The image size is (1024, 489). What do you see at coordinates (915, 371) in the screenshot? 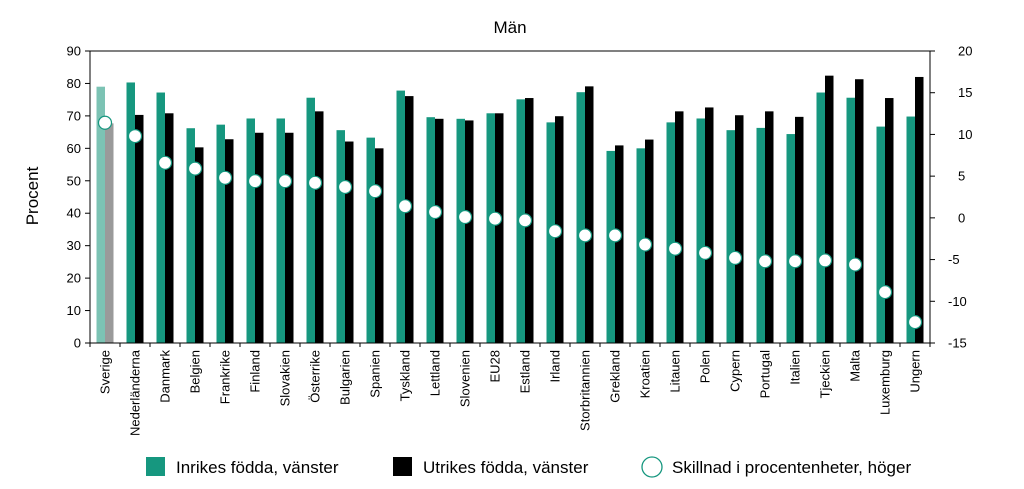
I see `x-category-label: Ungern` at bounding box center [915, 371].